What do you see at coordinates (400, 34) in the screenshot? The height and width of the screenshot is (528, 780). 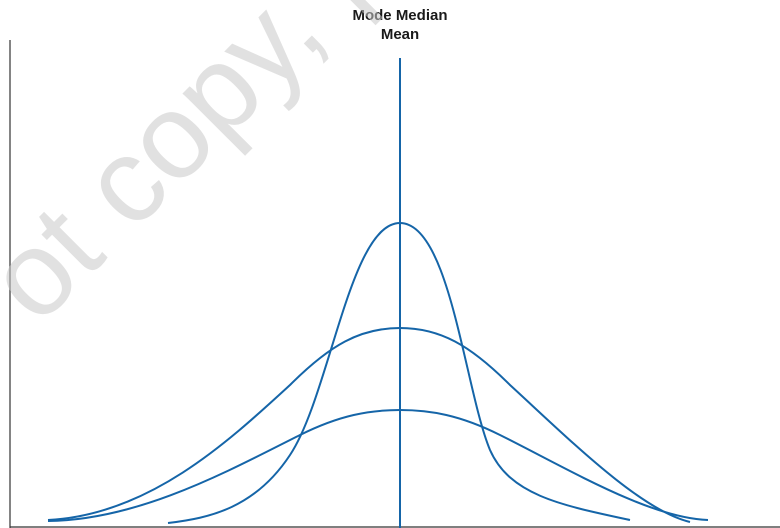 I see `label-mean: Mean` at bounding box center [400, 34].